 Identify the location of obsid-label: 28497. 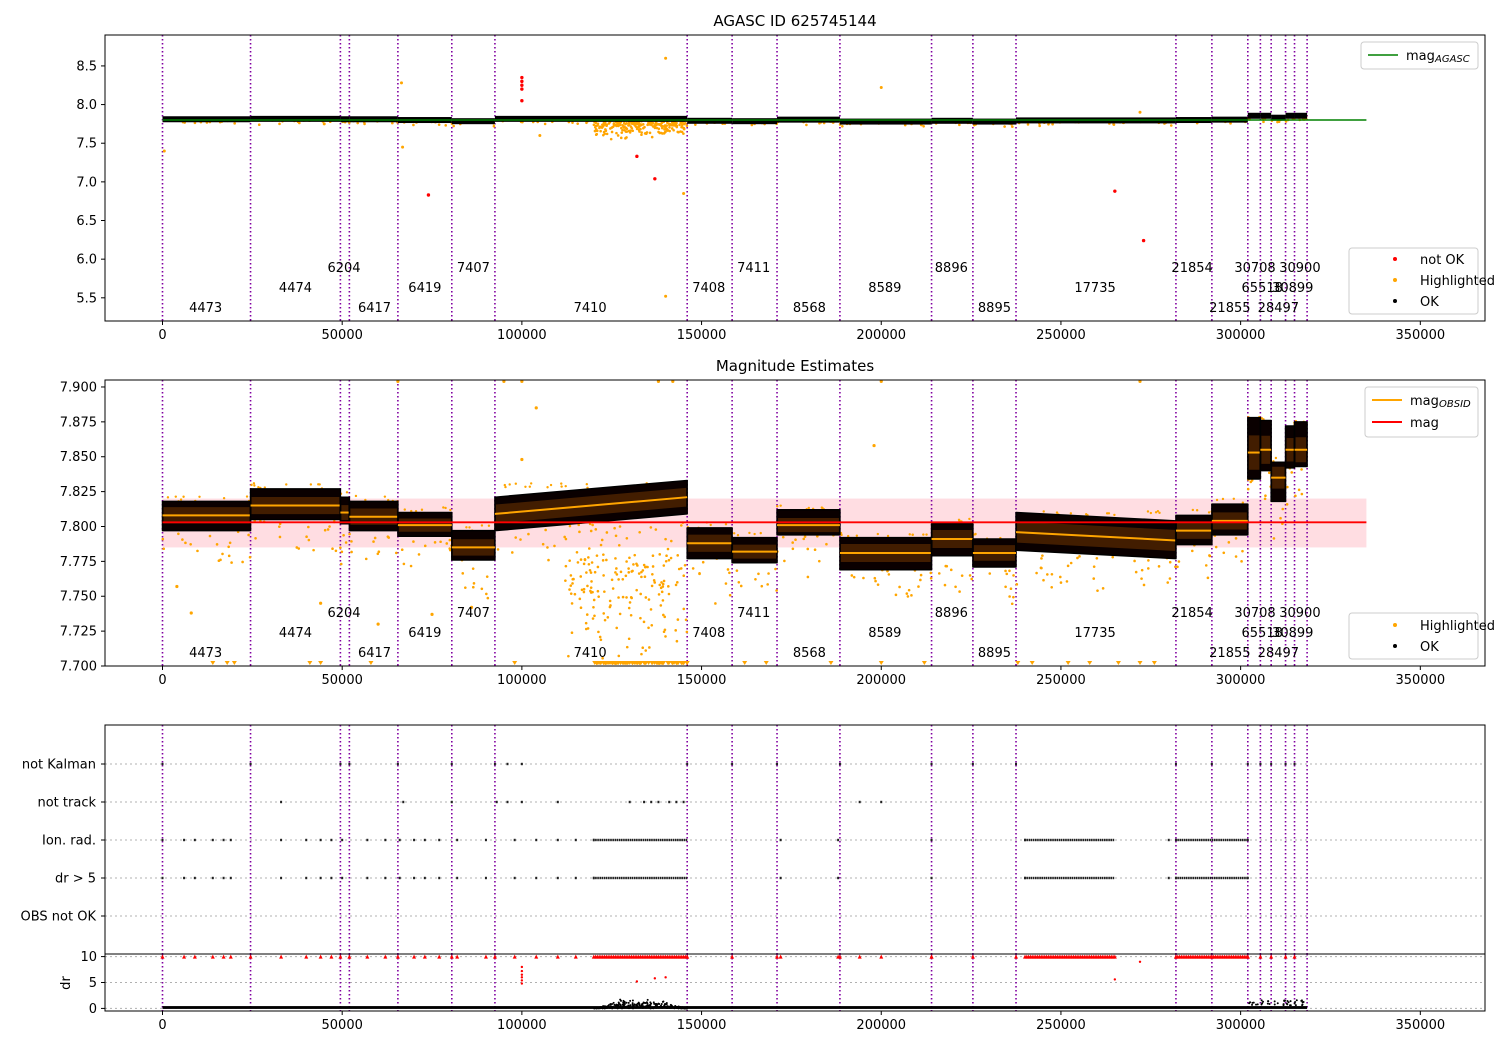
(1278, 653).